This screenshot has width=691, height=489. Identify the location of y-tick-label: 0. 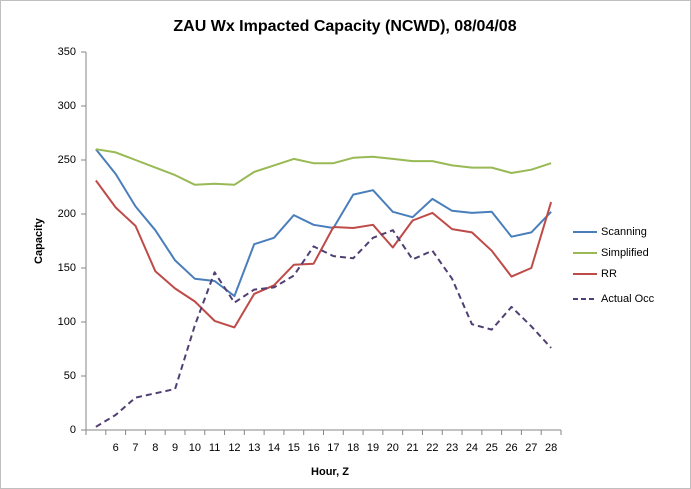
(73, 430).